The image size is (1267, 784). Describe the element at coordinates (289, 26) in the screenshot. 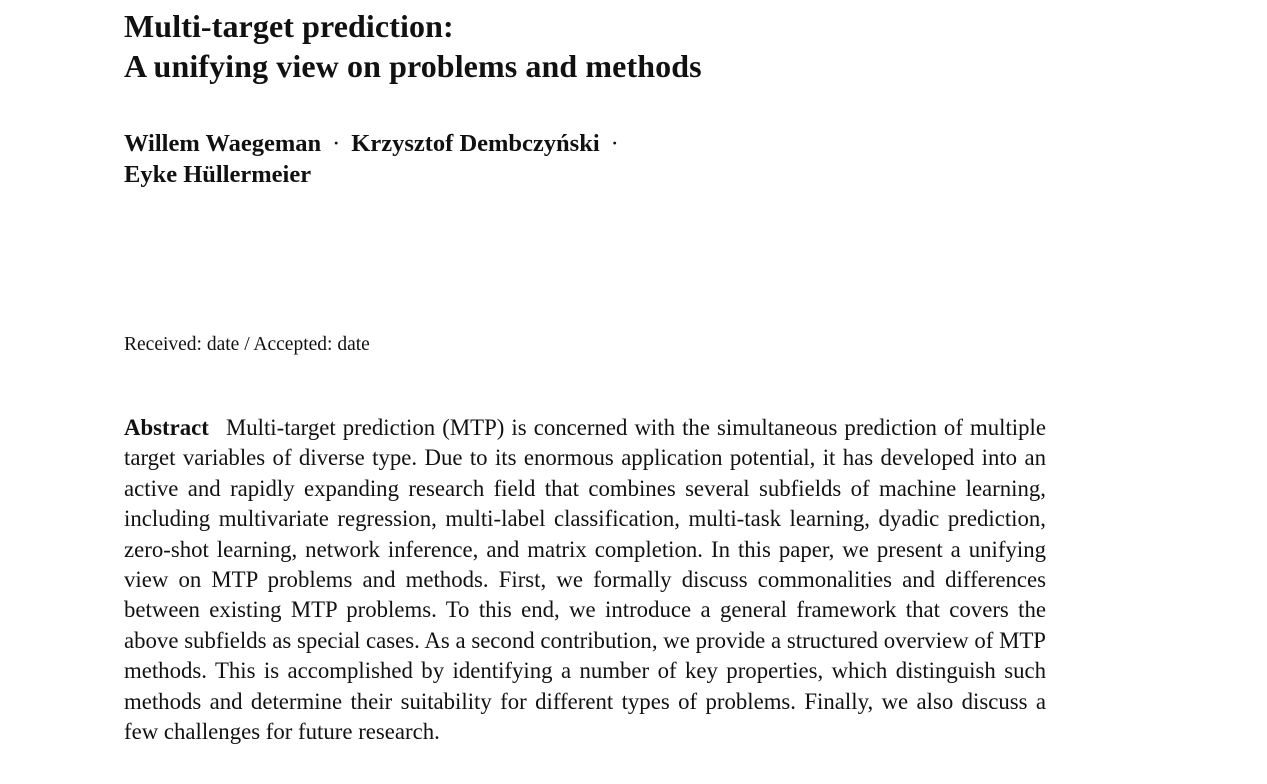

I see `paper-title-line-1: Multi-target prediction:` at that location.